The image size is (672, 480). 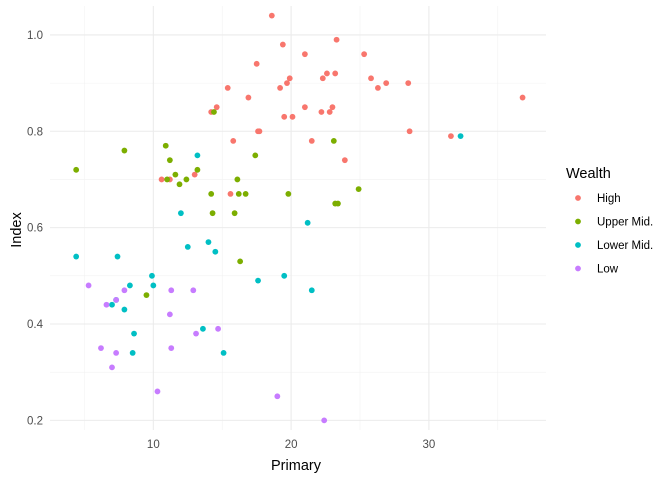 I want to click on x-axis-title: Primary, so click(x=296, y=466).